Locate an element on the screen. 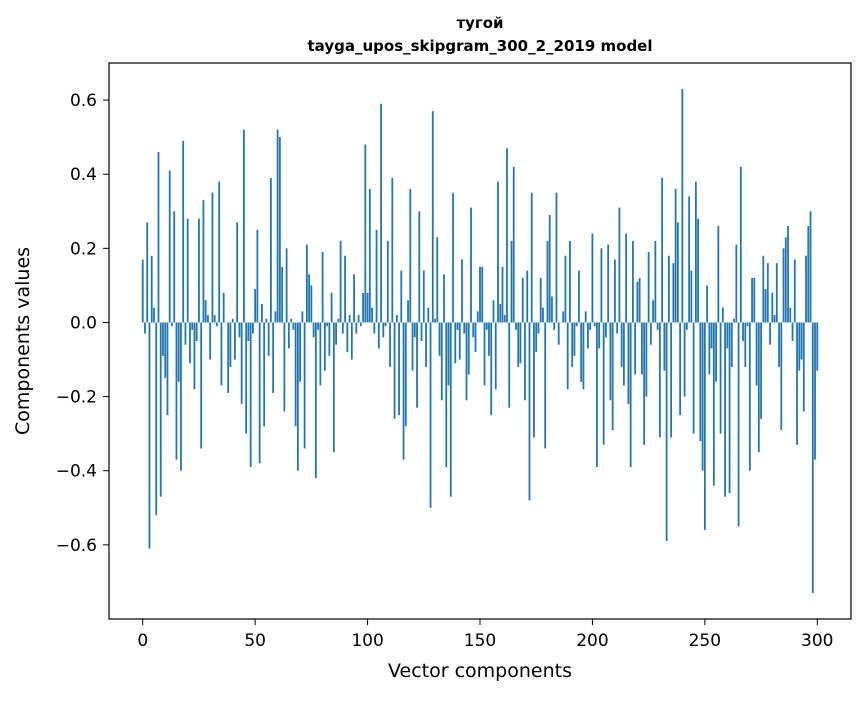  y-tick-label-0: −0.6 is located at coordinates (76, 546).